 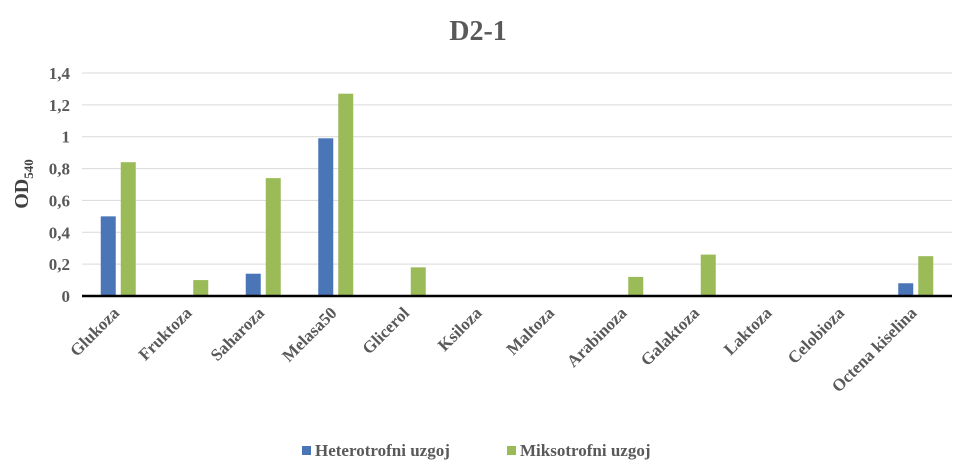 I want to click on bar-heterotrofni-octena-kiselina, so click(x=906, y=289).